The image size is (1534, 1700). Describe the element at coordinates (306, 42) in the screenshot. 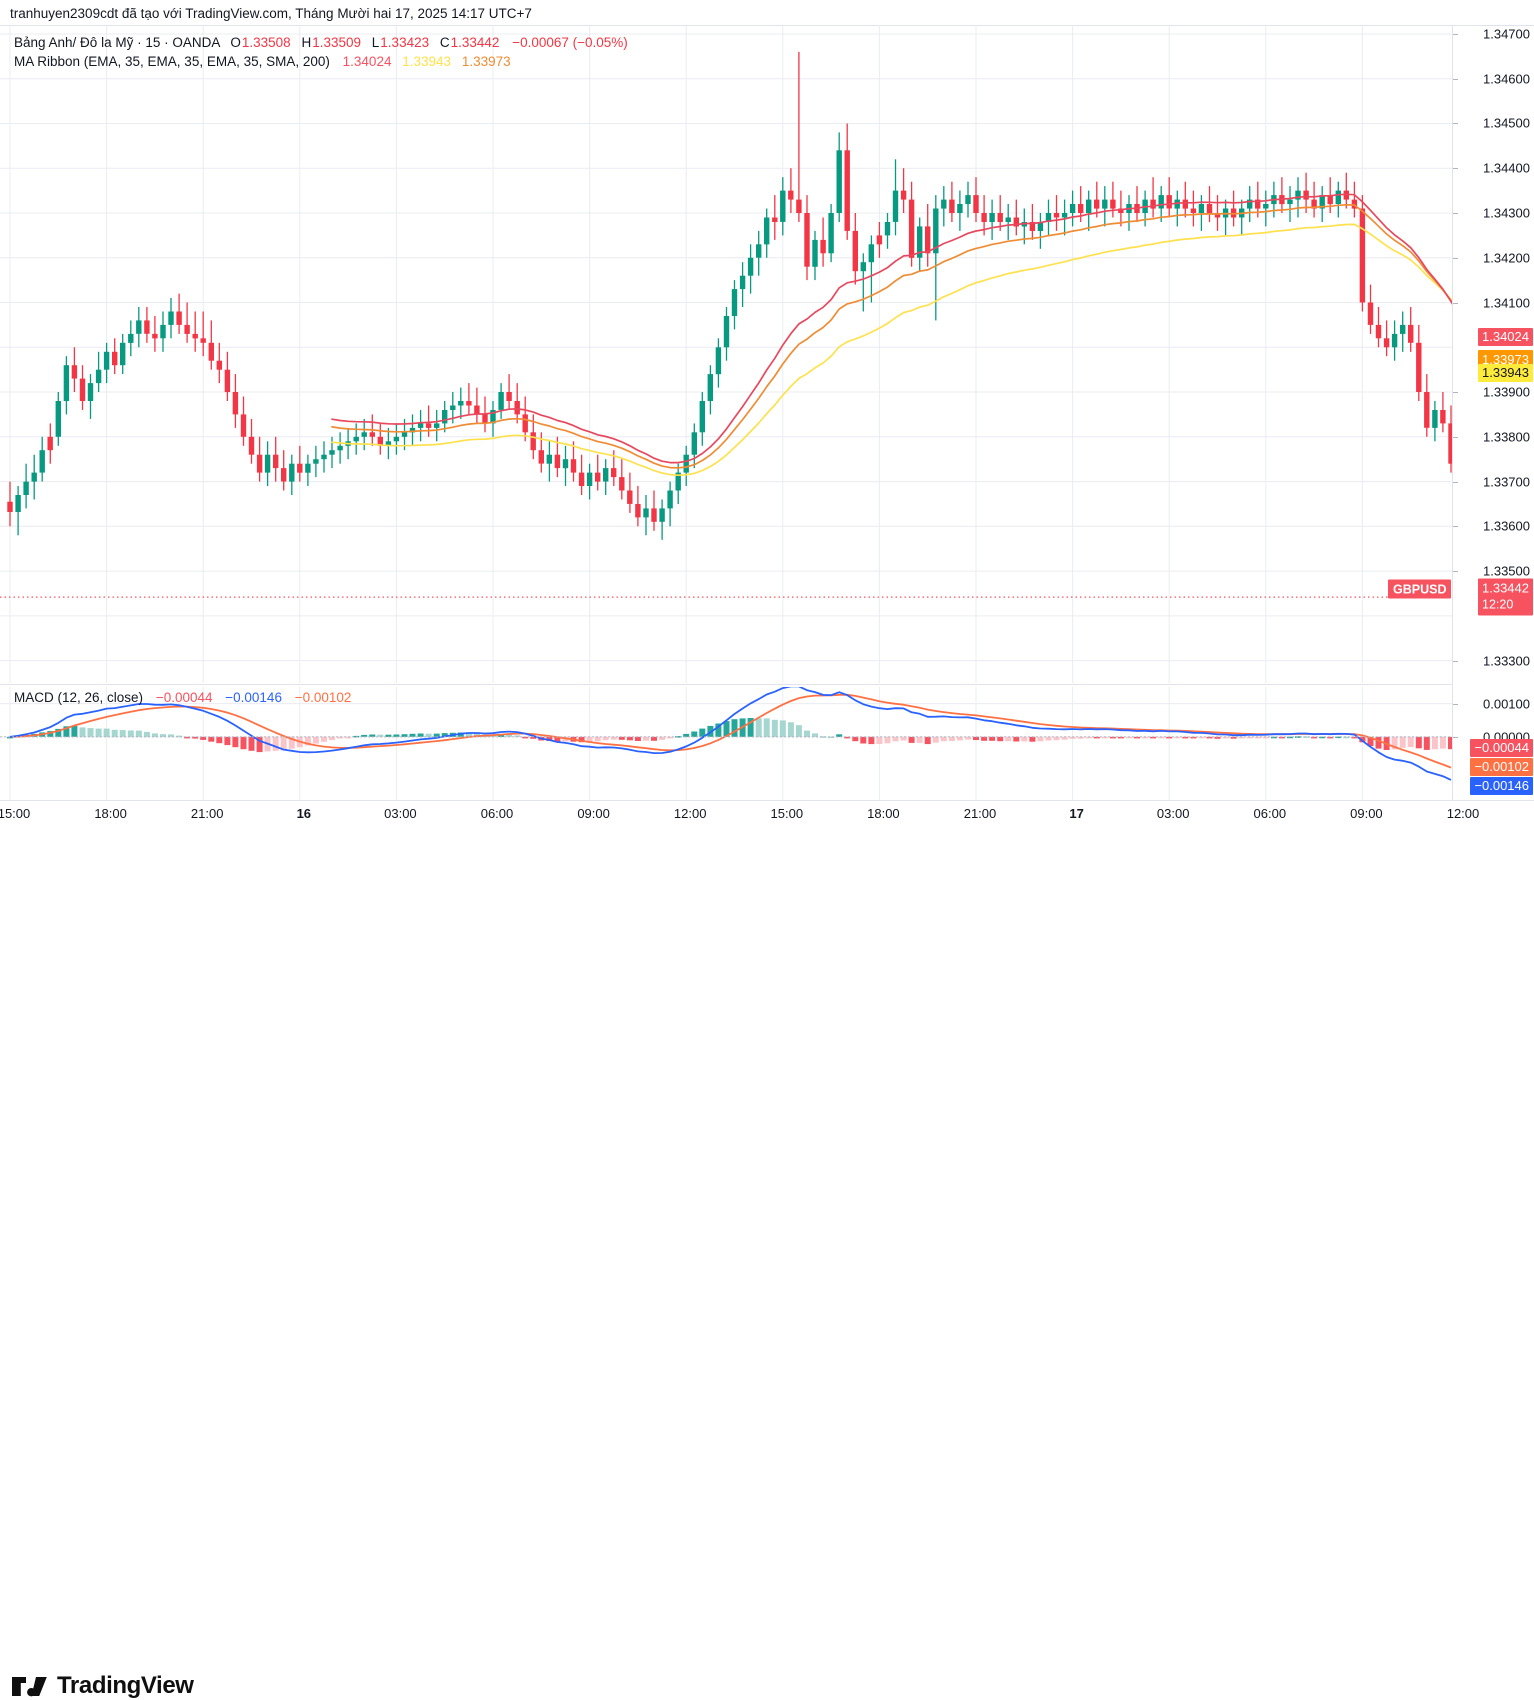

I see `legend-high-label: H` at that location.